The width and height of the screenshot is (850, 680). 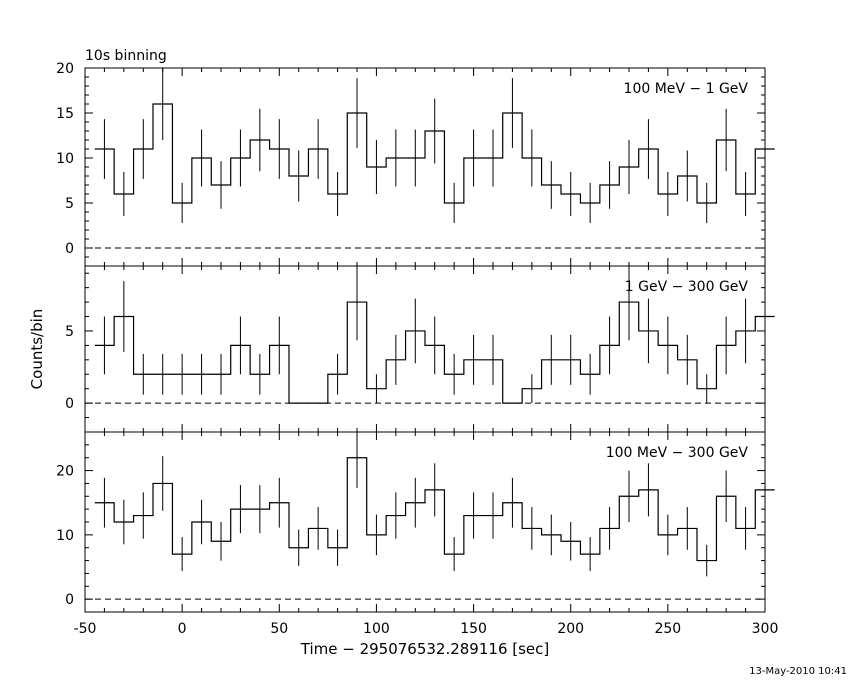 What do you see at coordinates (434, 352) in the screenshot?
I see `histogram-step-line` at bounding box center [434, 352].